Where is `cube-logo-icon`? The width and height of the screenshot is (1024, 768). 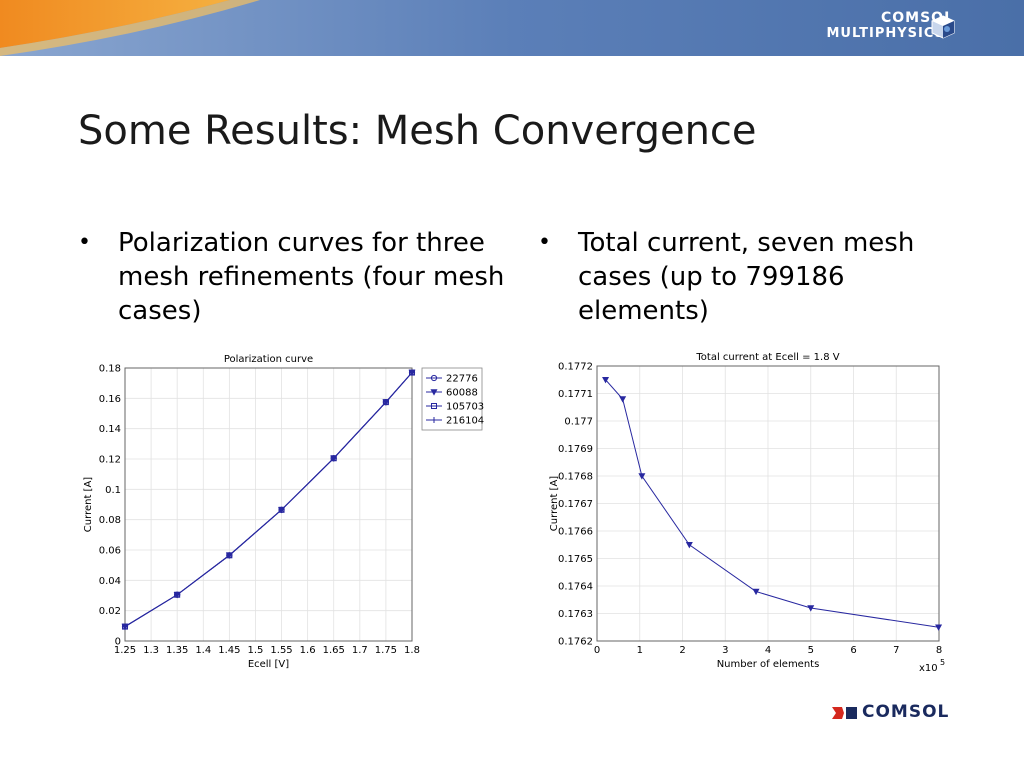 cube-logo-icon is located at coordinates (943, 27).